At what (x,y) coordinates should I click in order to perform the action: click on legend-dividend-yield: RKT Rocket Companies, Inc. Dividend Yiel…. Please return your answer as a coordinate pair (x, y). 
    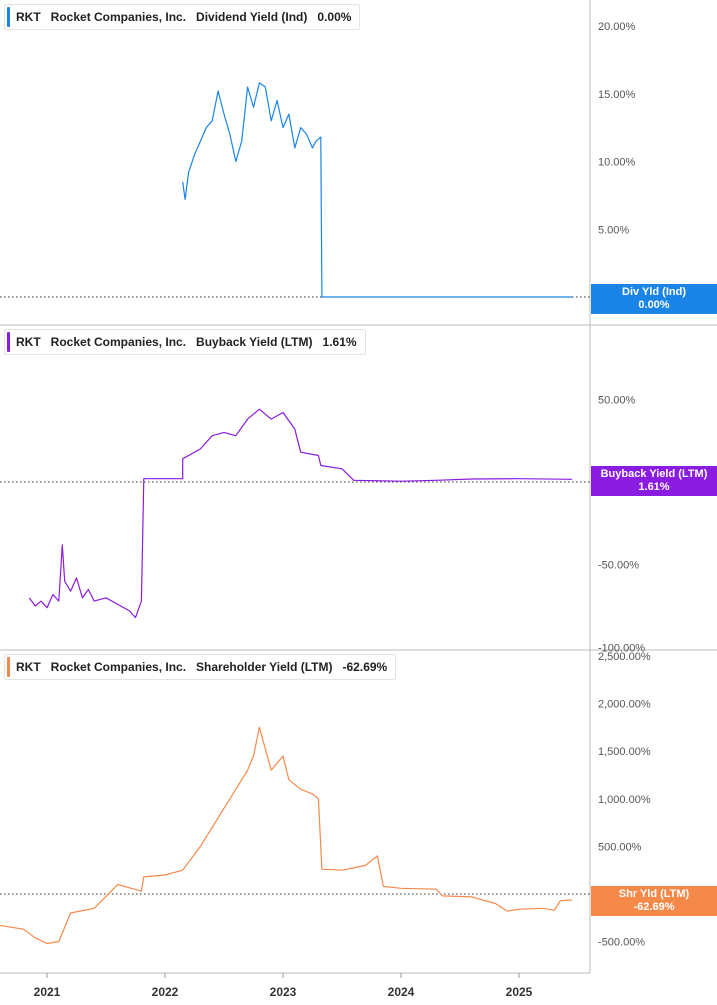
    Looking at the image, I should click on (182, 17).